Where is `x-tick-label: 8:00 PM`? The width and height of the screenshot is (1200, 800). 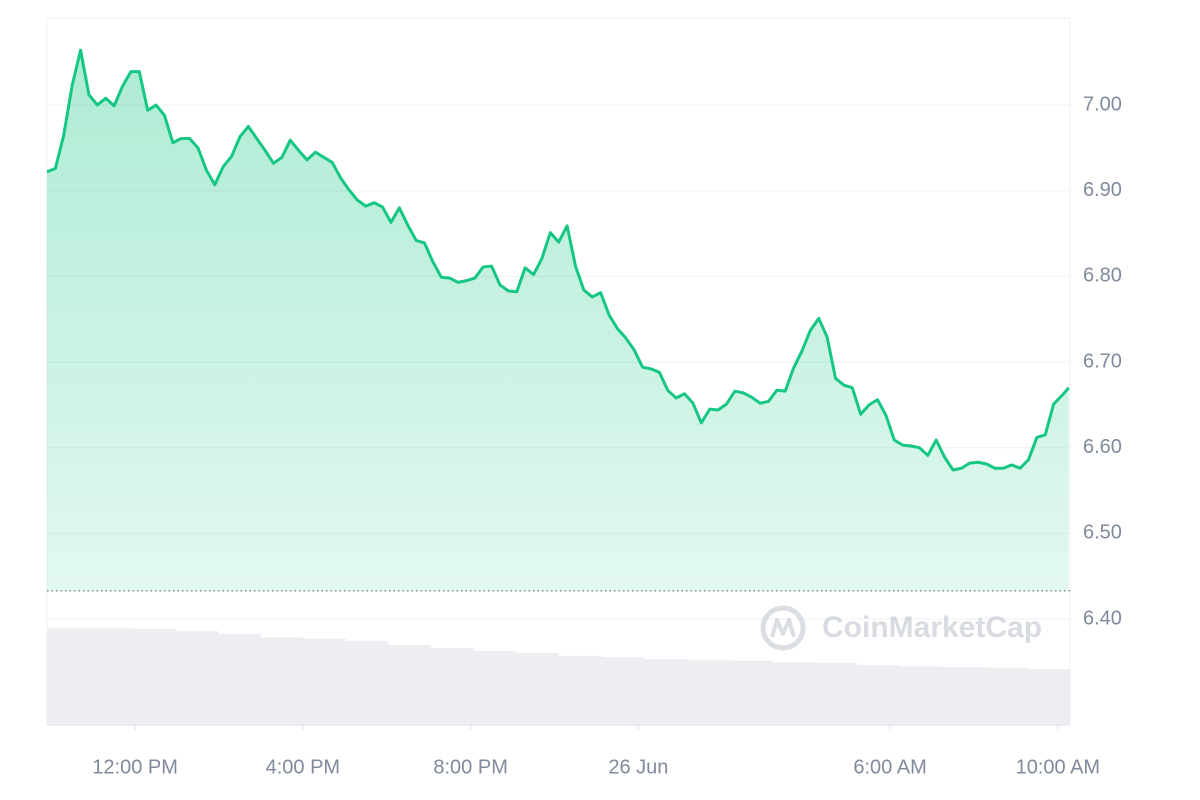
x-tick-label: 8:00 PM is located at coordinates (470, 767).